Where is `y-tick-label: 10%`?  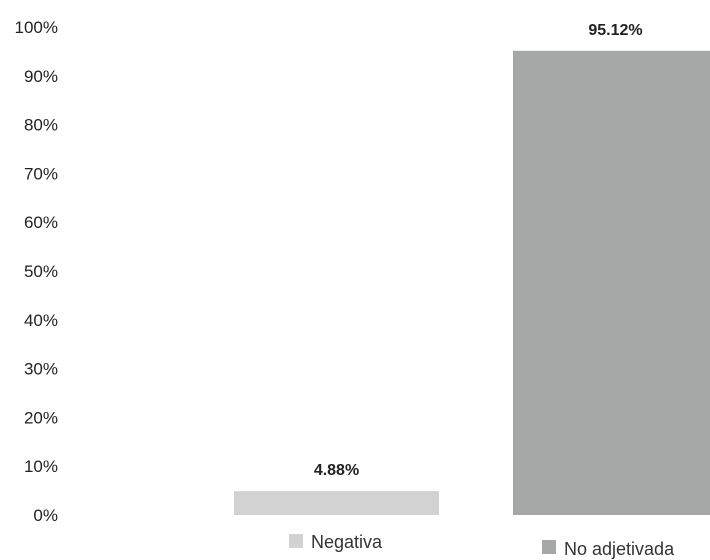 y-tick-label: 10% is located at coordinates (41, 466).